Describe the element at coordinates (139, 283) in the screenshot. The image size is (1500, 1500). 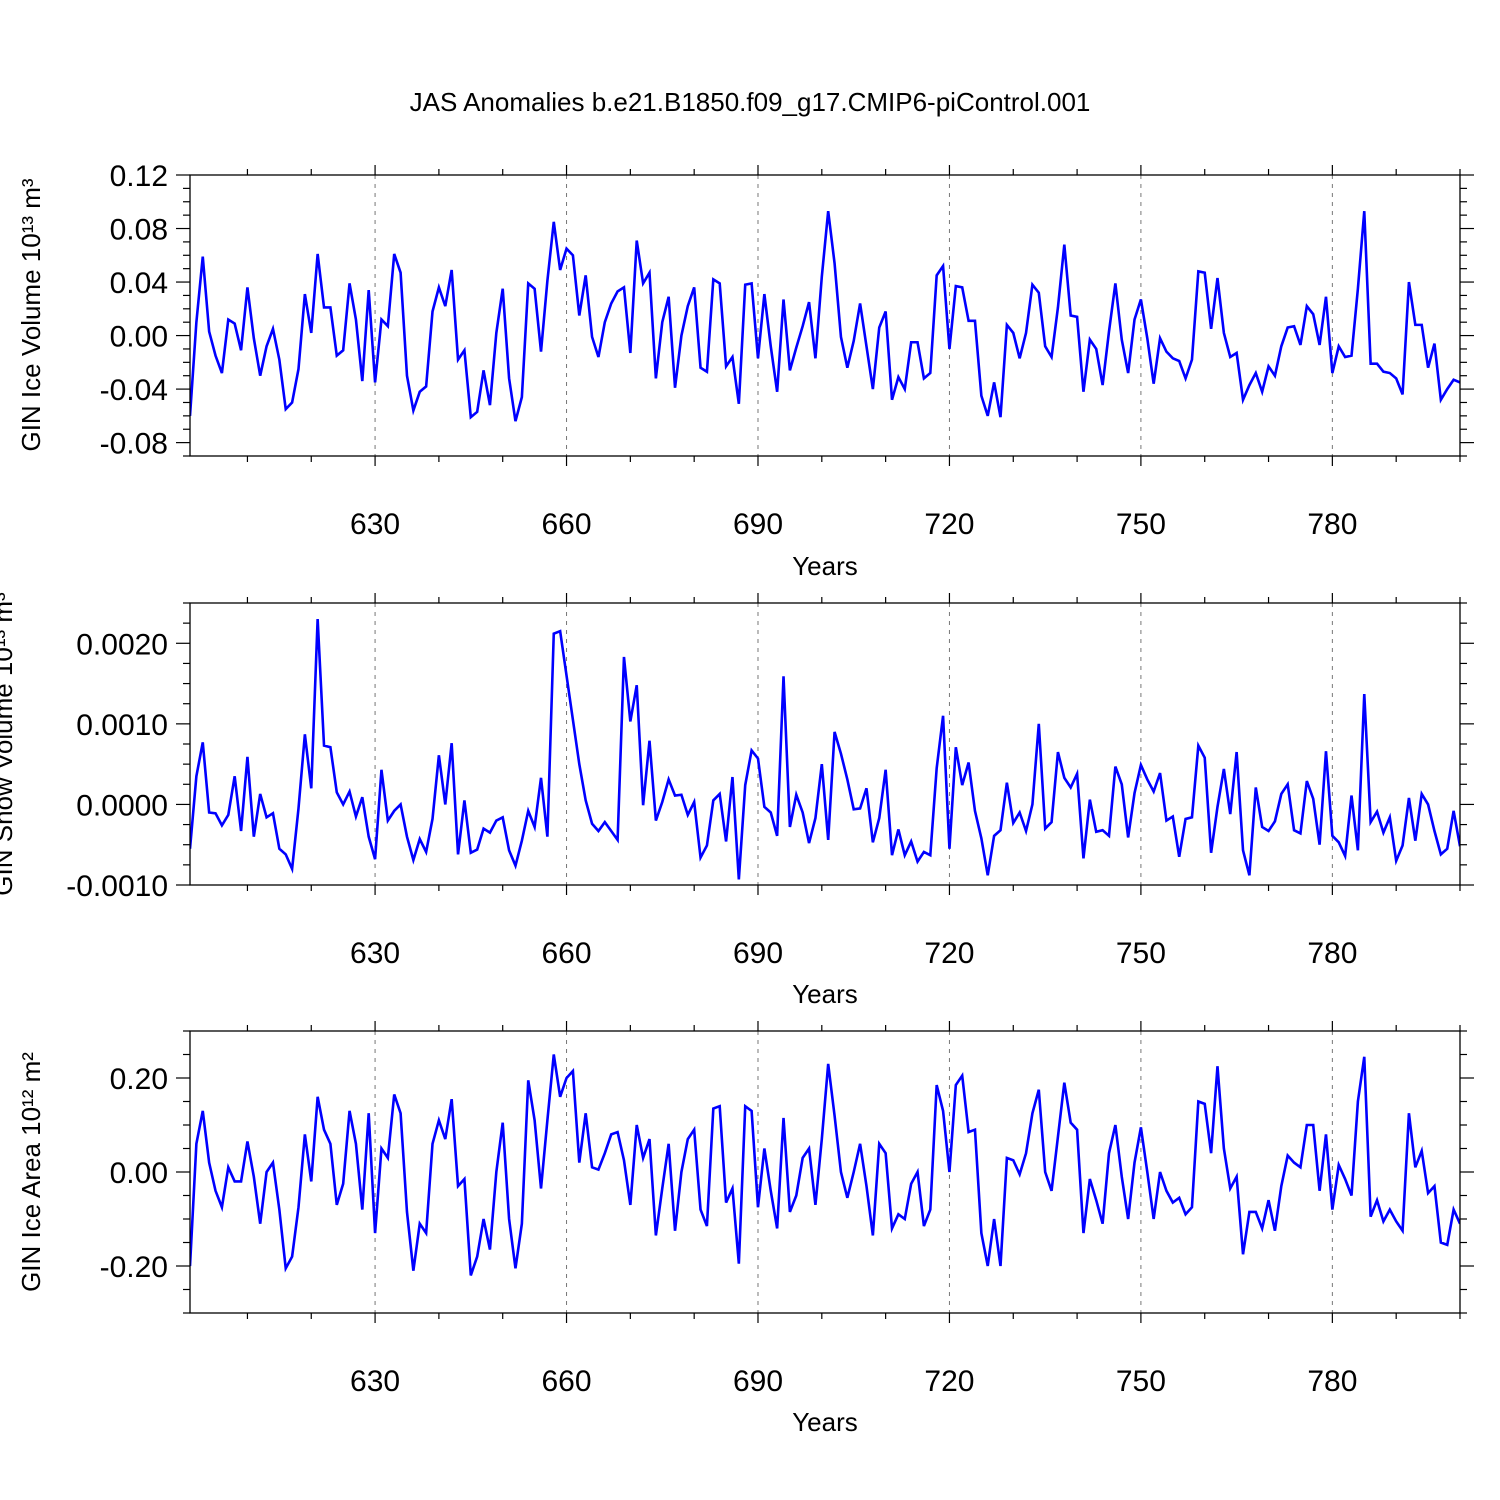
I see `y-tick-label: 0.04` at that location.